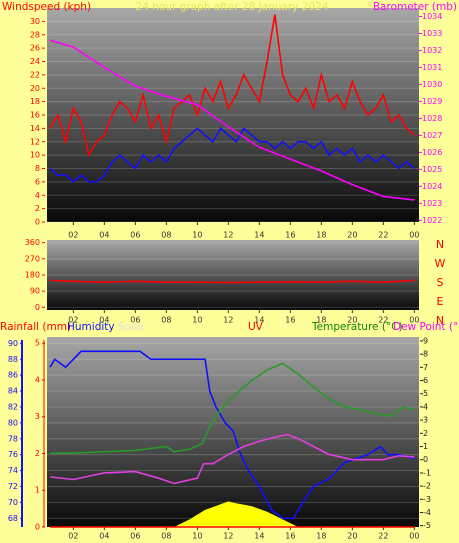 This screenshot has height=543, width=459. Describe the element at coordinates (233, 275) in the screenshot. I see `plot-area` at that location.